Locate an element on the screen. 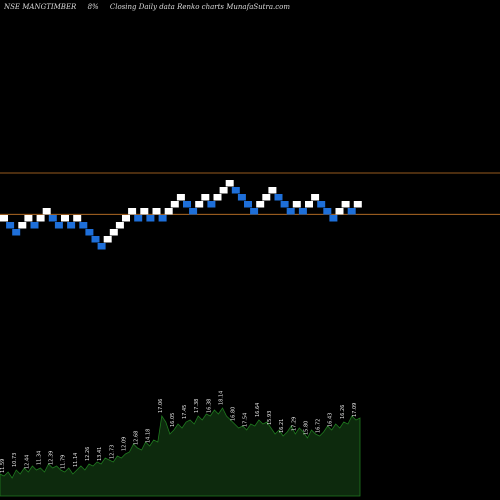 This screenshot has height=500, width=500. volume-label: 16.05 is located at coordinates (173, 420).